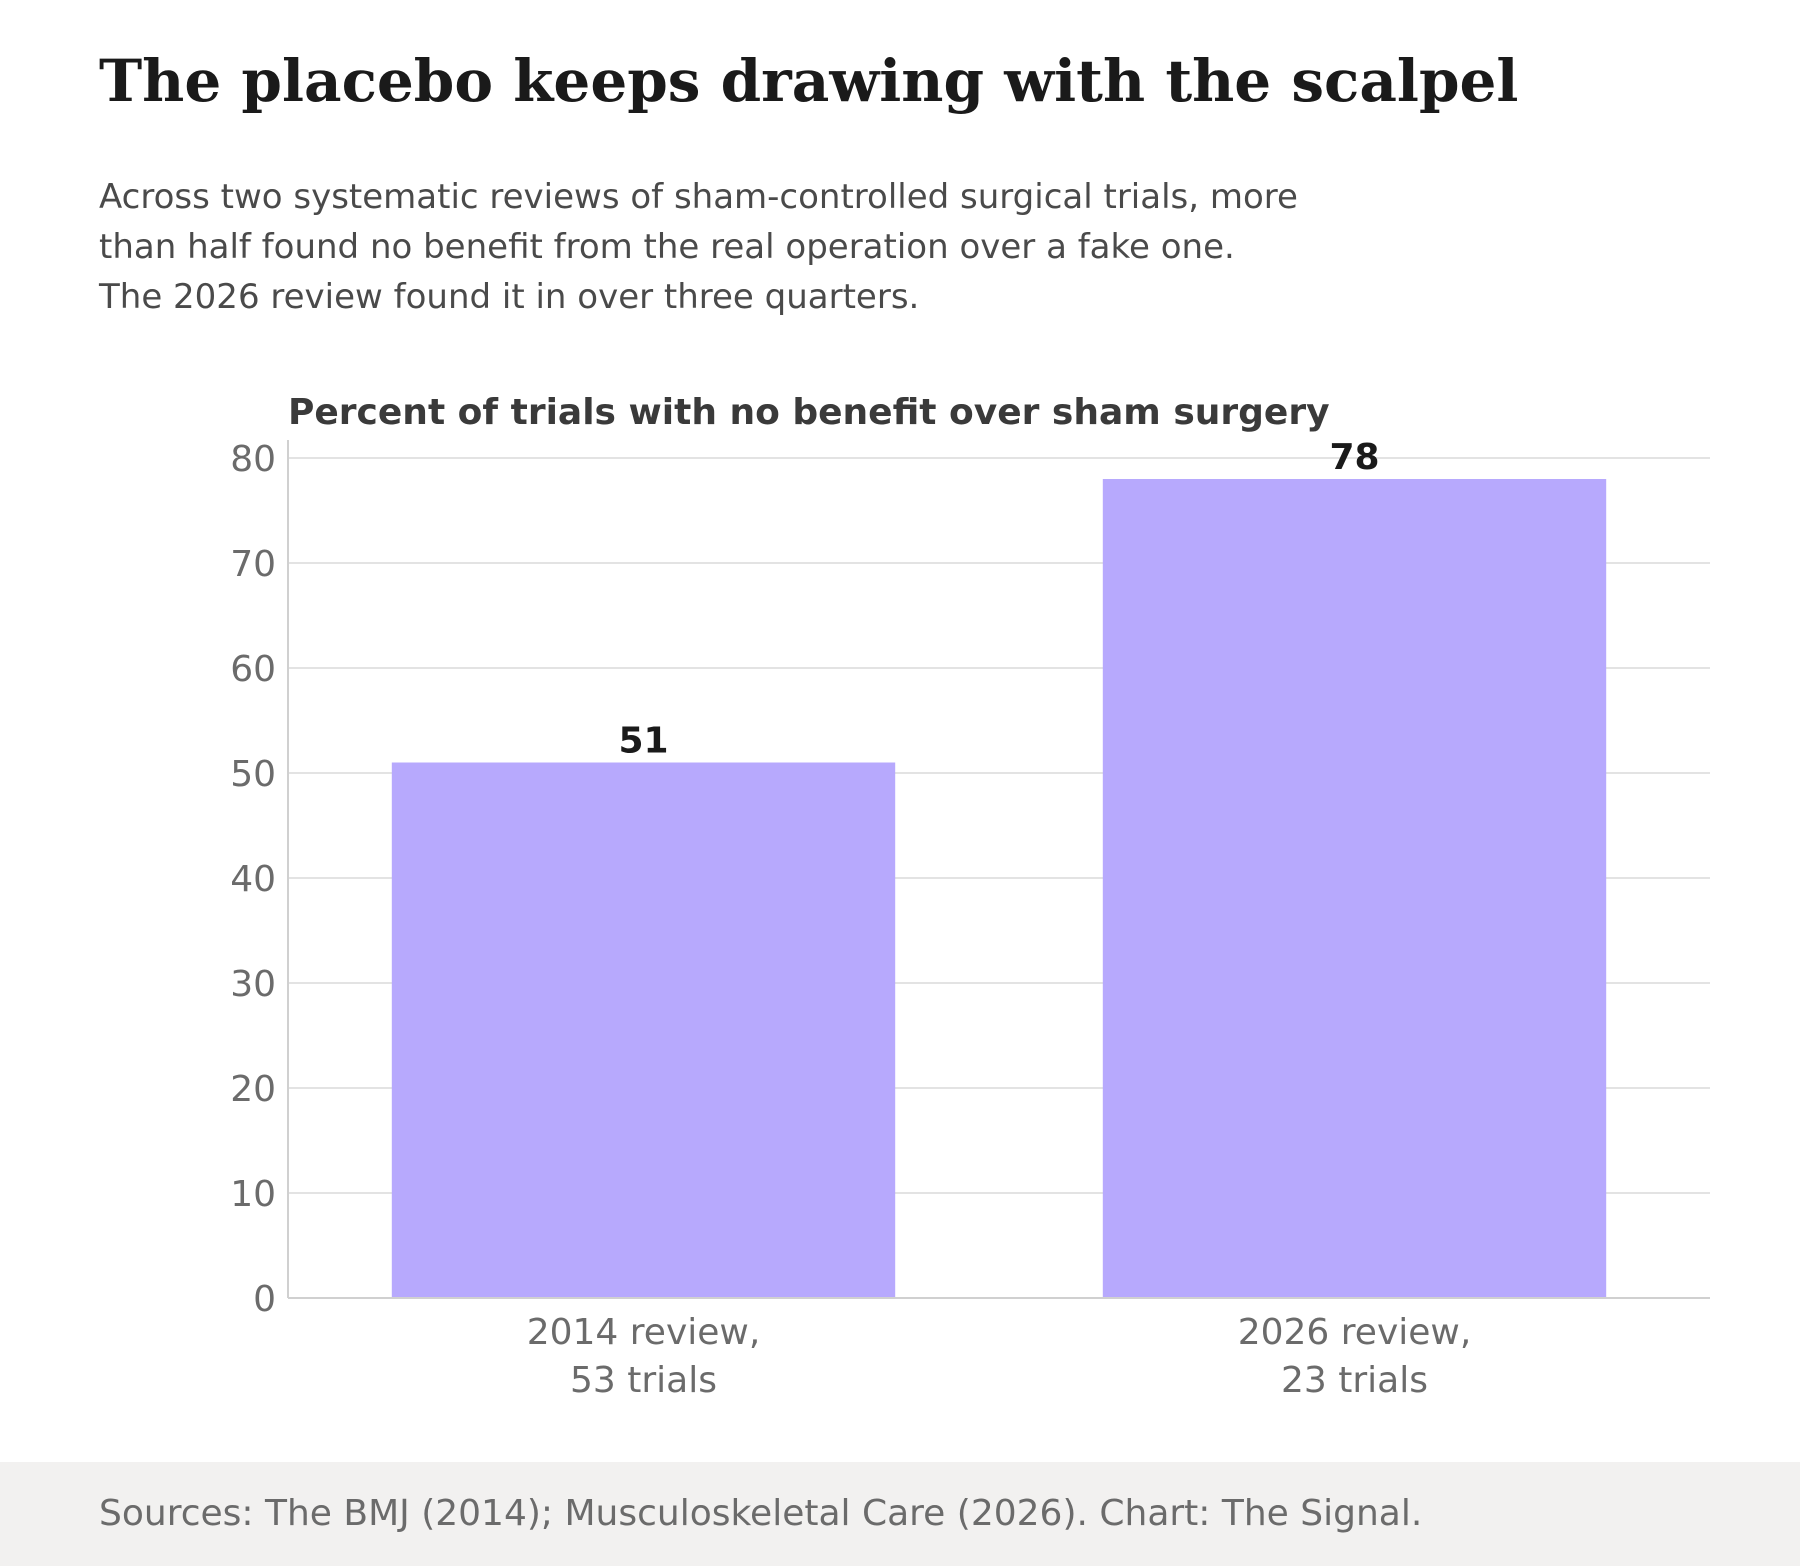  I want to click on y-tick-label: 80, so click(253, 459).